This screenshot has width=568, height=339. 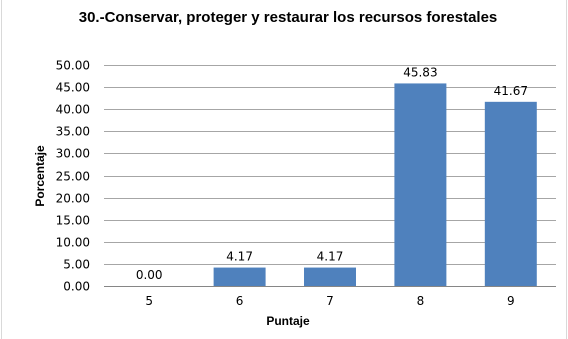 What do you see at coordinates (240, 301) in the screenshot?
I see `x-tick-label: 6` at bounding box center [240, 301].